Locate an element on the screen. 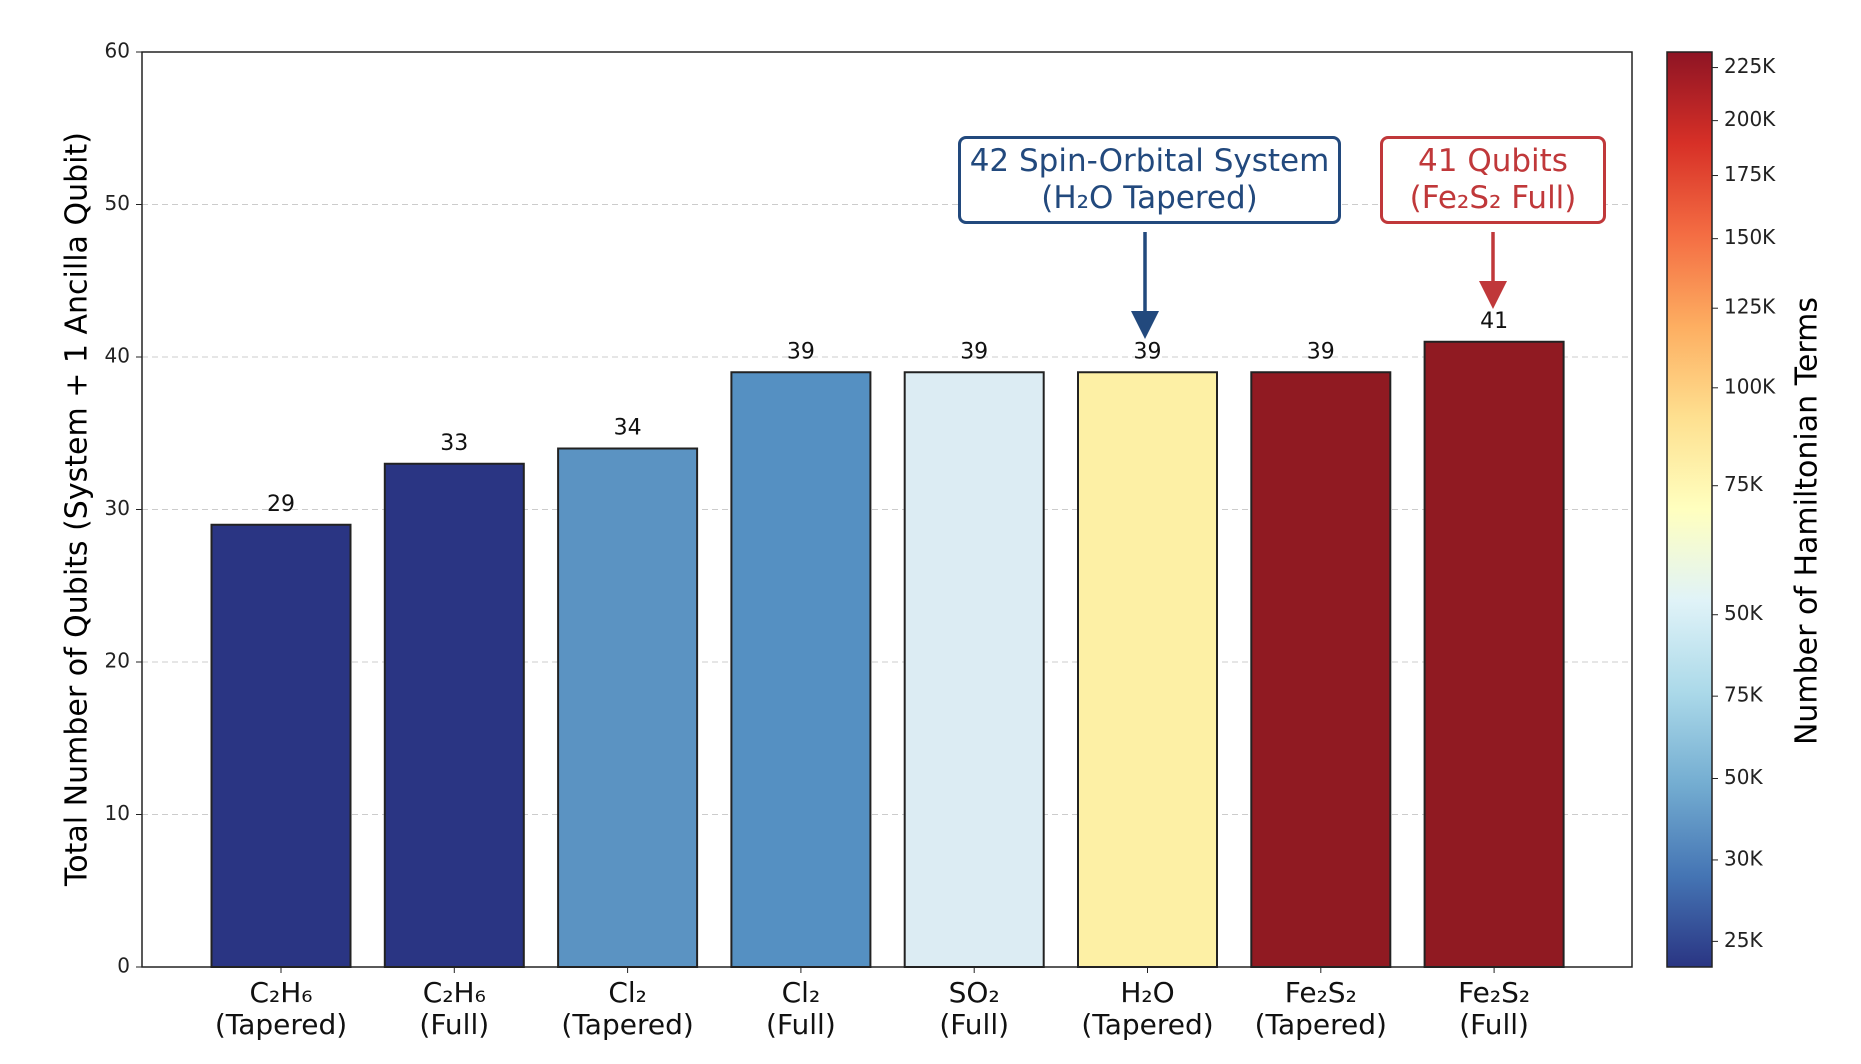 The height and width of the screenshot is (1064, 1861). value-label: 33 is located at coordinates (454, 443).